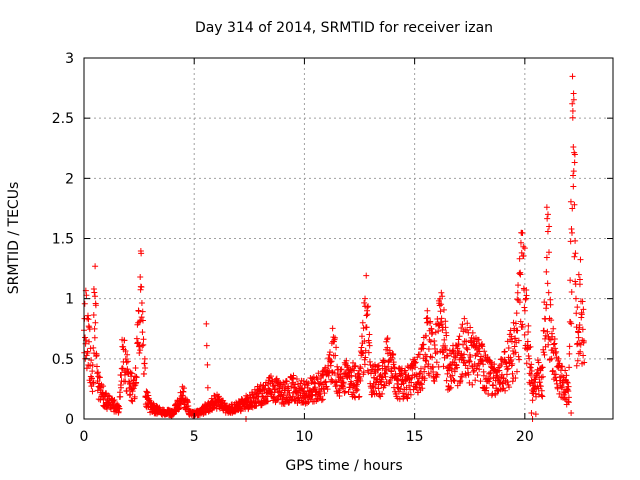 Image resolution: width=640 pixels, height=480 pixels. Describe the element at coordinates (305, 437) in the screenshot. I see `x-tick-label: 10` at that location.